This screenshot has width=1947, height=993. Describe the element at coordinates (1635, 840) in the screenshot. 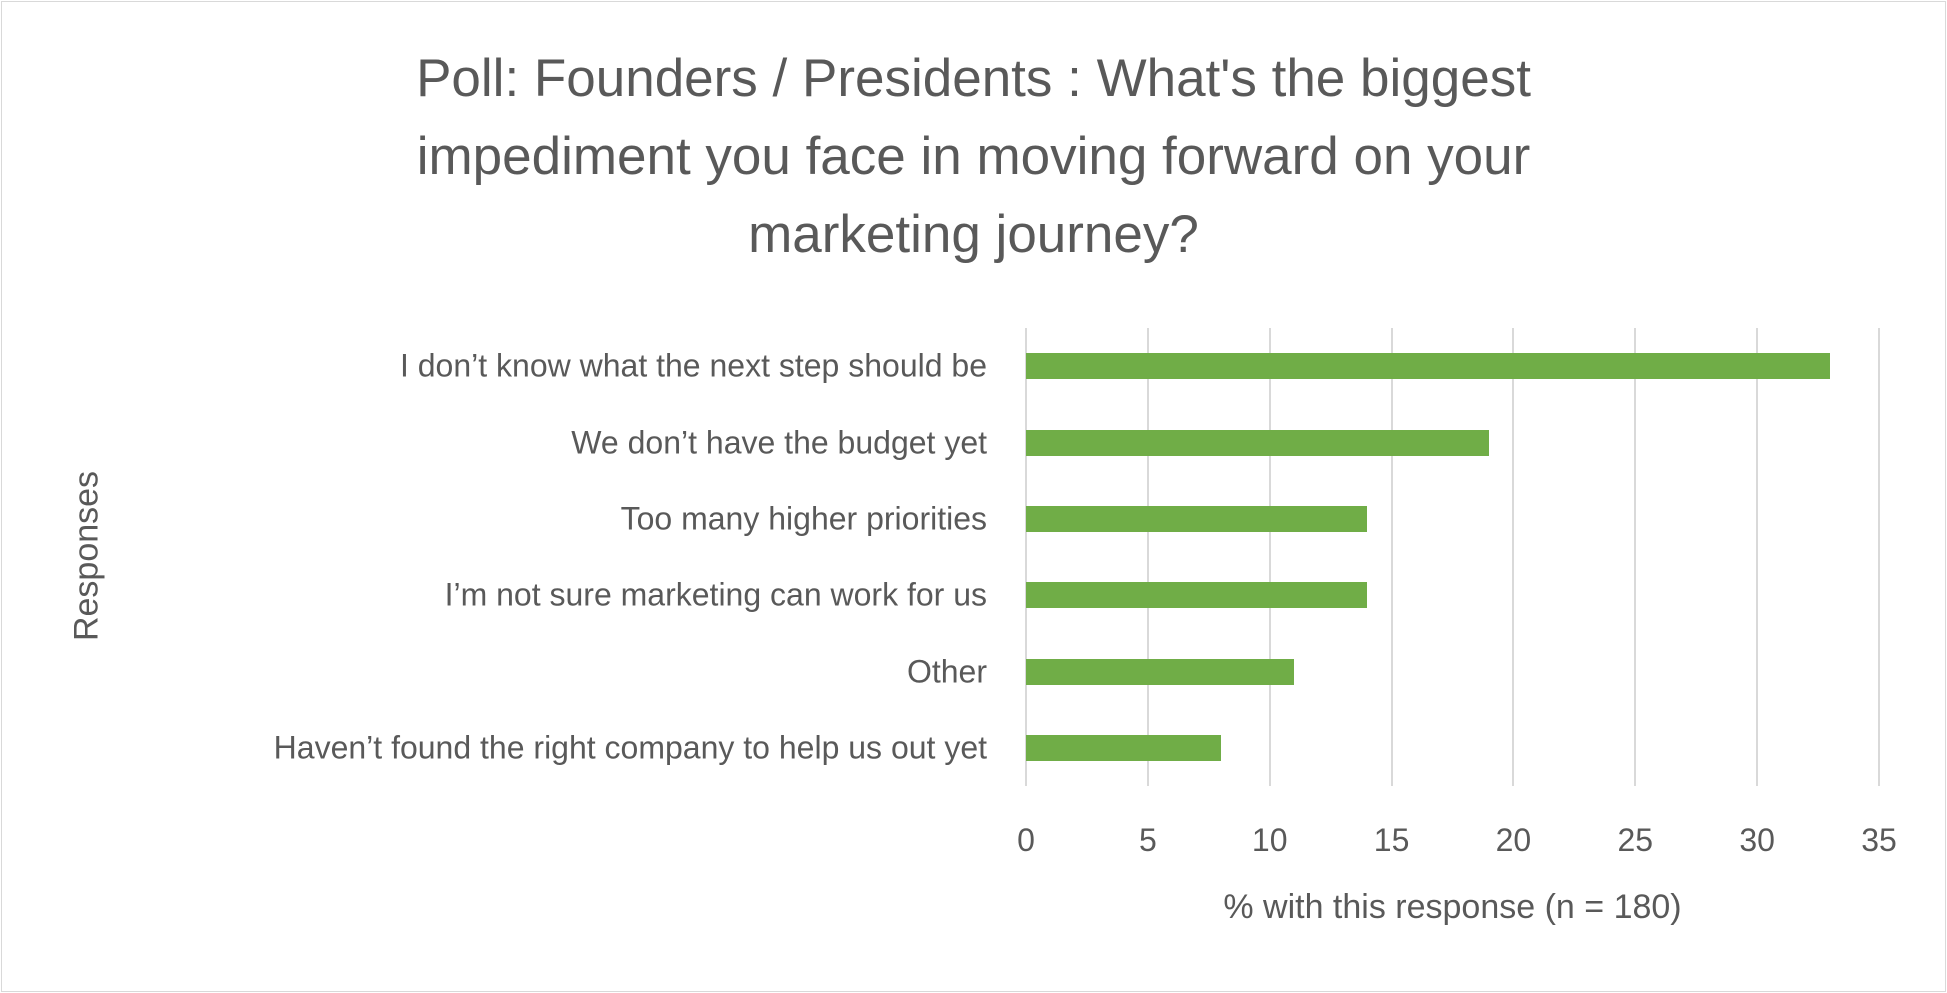

I see `x-tick-label: 25` at that location.